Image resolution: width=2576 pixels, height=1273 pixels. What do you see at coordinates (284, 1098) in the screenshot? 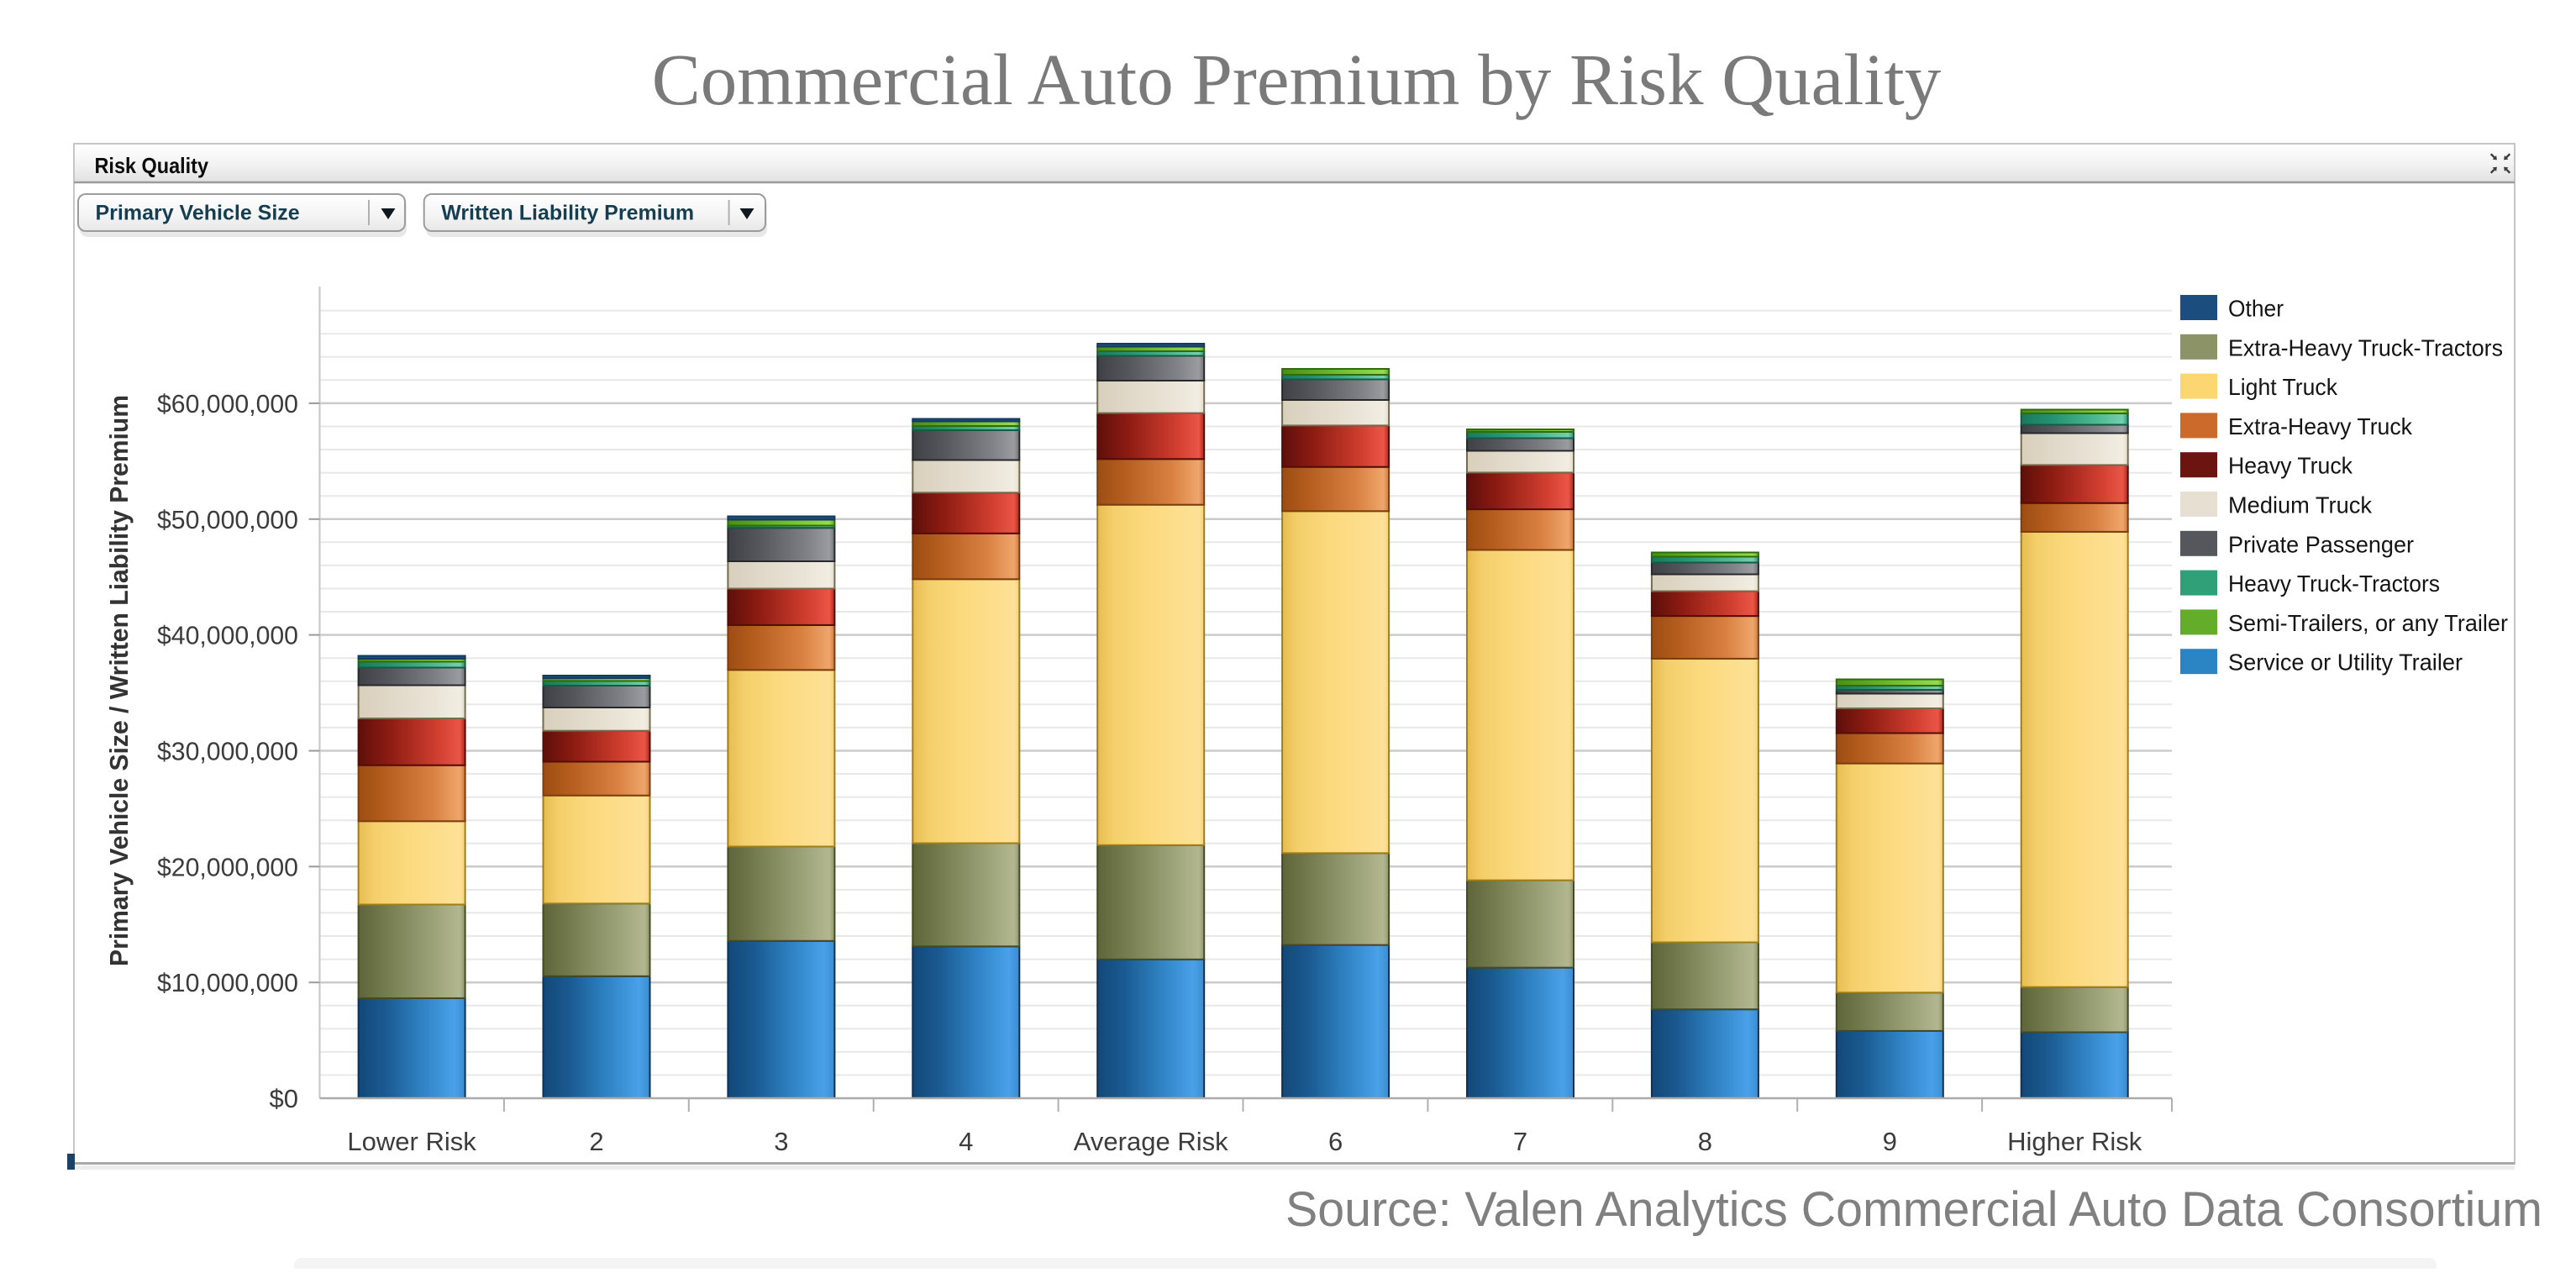
I see `svg-text: $0` at bounding box center [284, 1098].